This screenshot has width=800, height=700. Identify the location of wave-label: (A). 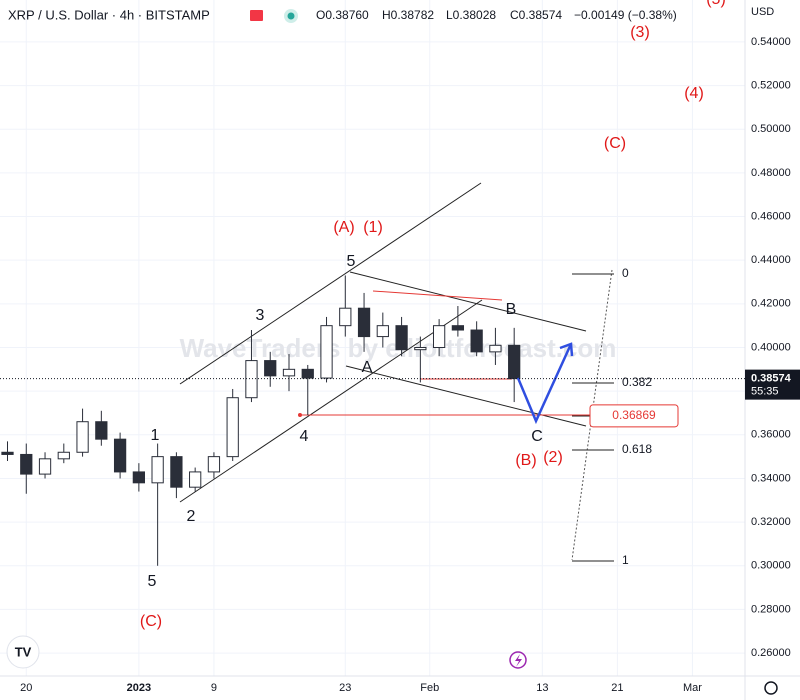
(343, 227).